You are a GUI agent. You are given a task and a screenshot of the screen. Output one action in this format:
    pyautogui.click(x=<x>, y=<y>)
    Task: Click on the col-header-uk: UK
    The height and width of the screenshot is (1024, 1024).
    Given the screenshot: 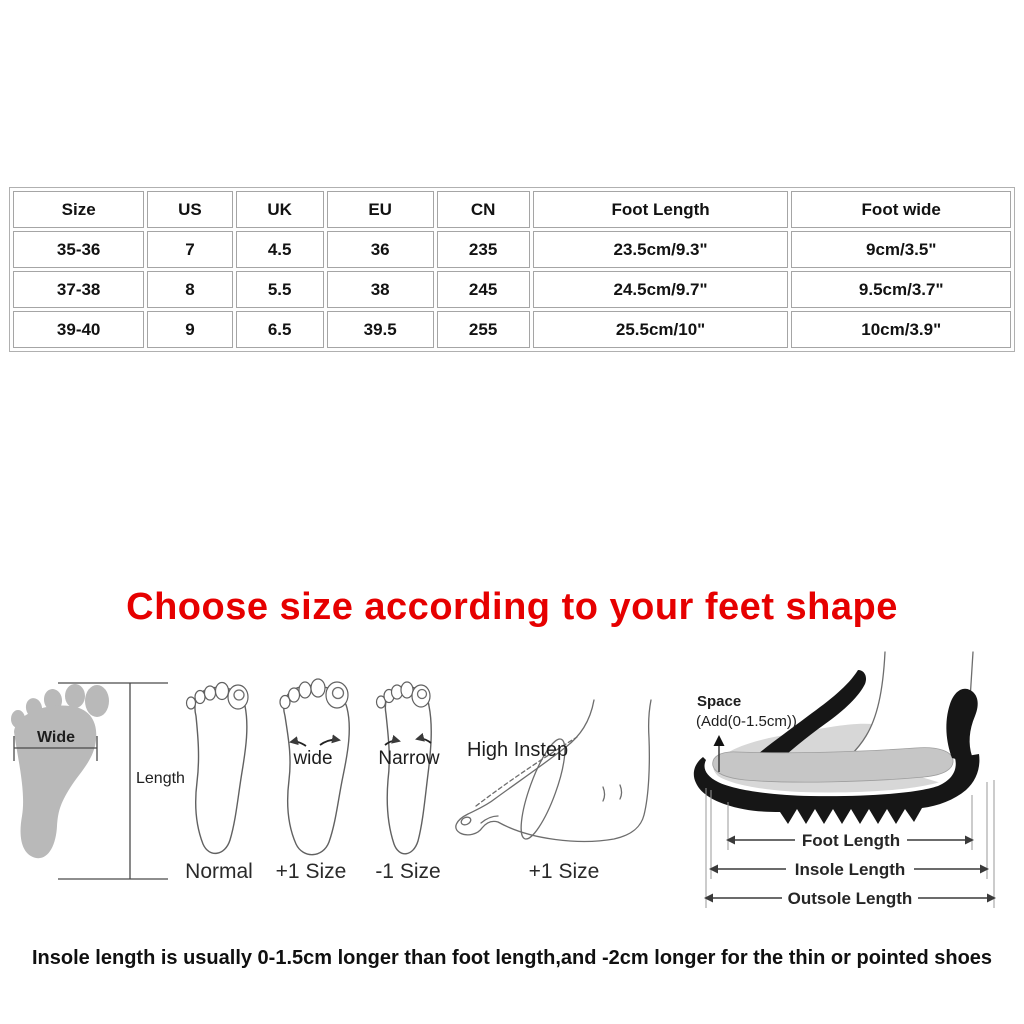 What is the action you would take?
    pyautogui.click(x=279, y=209)
    